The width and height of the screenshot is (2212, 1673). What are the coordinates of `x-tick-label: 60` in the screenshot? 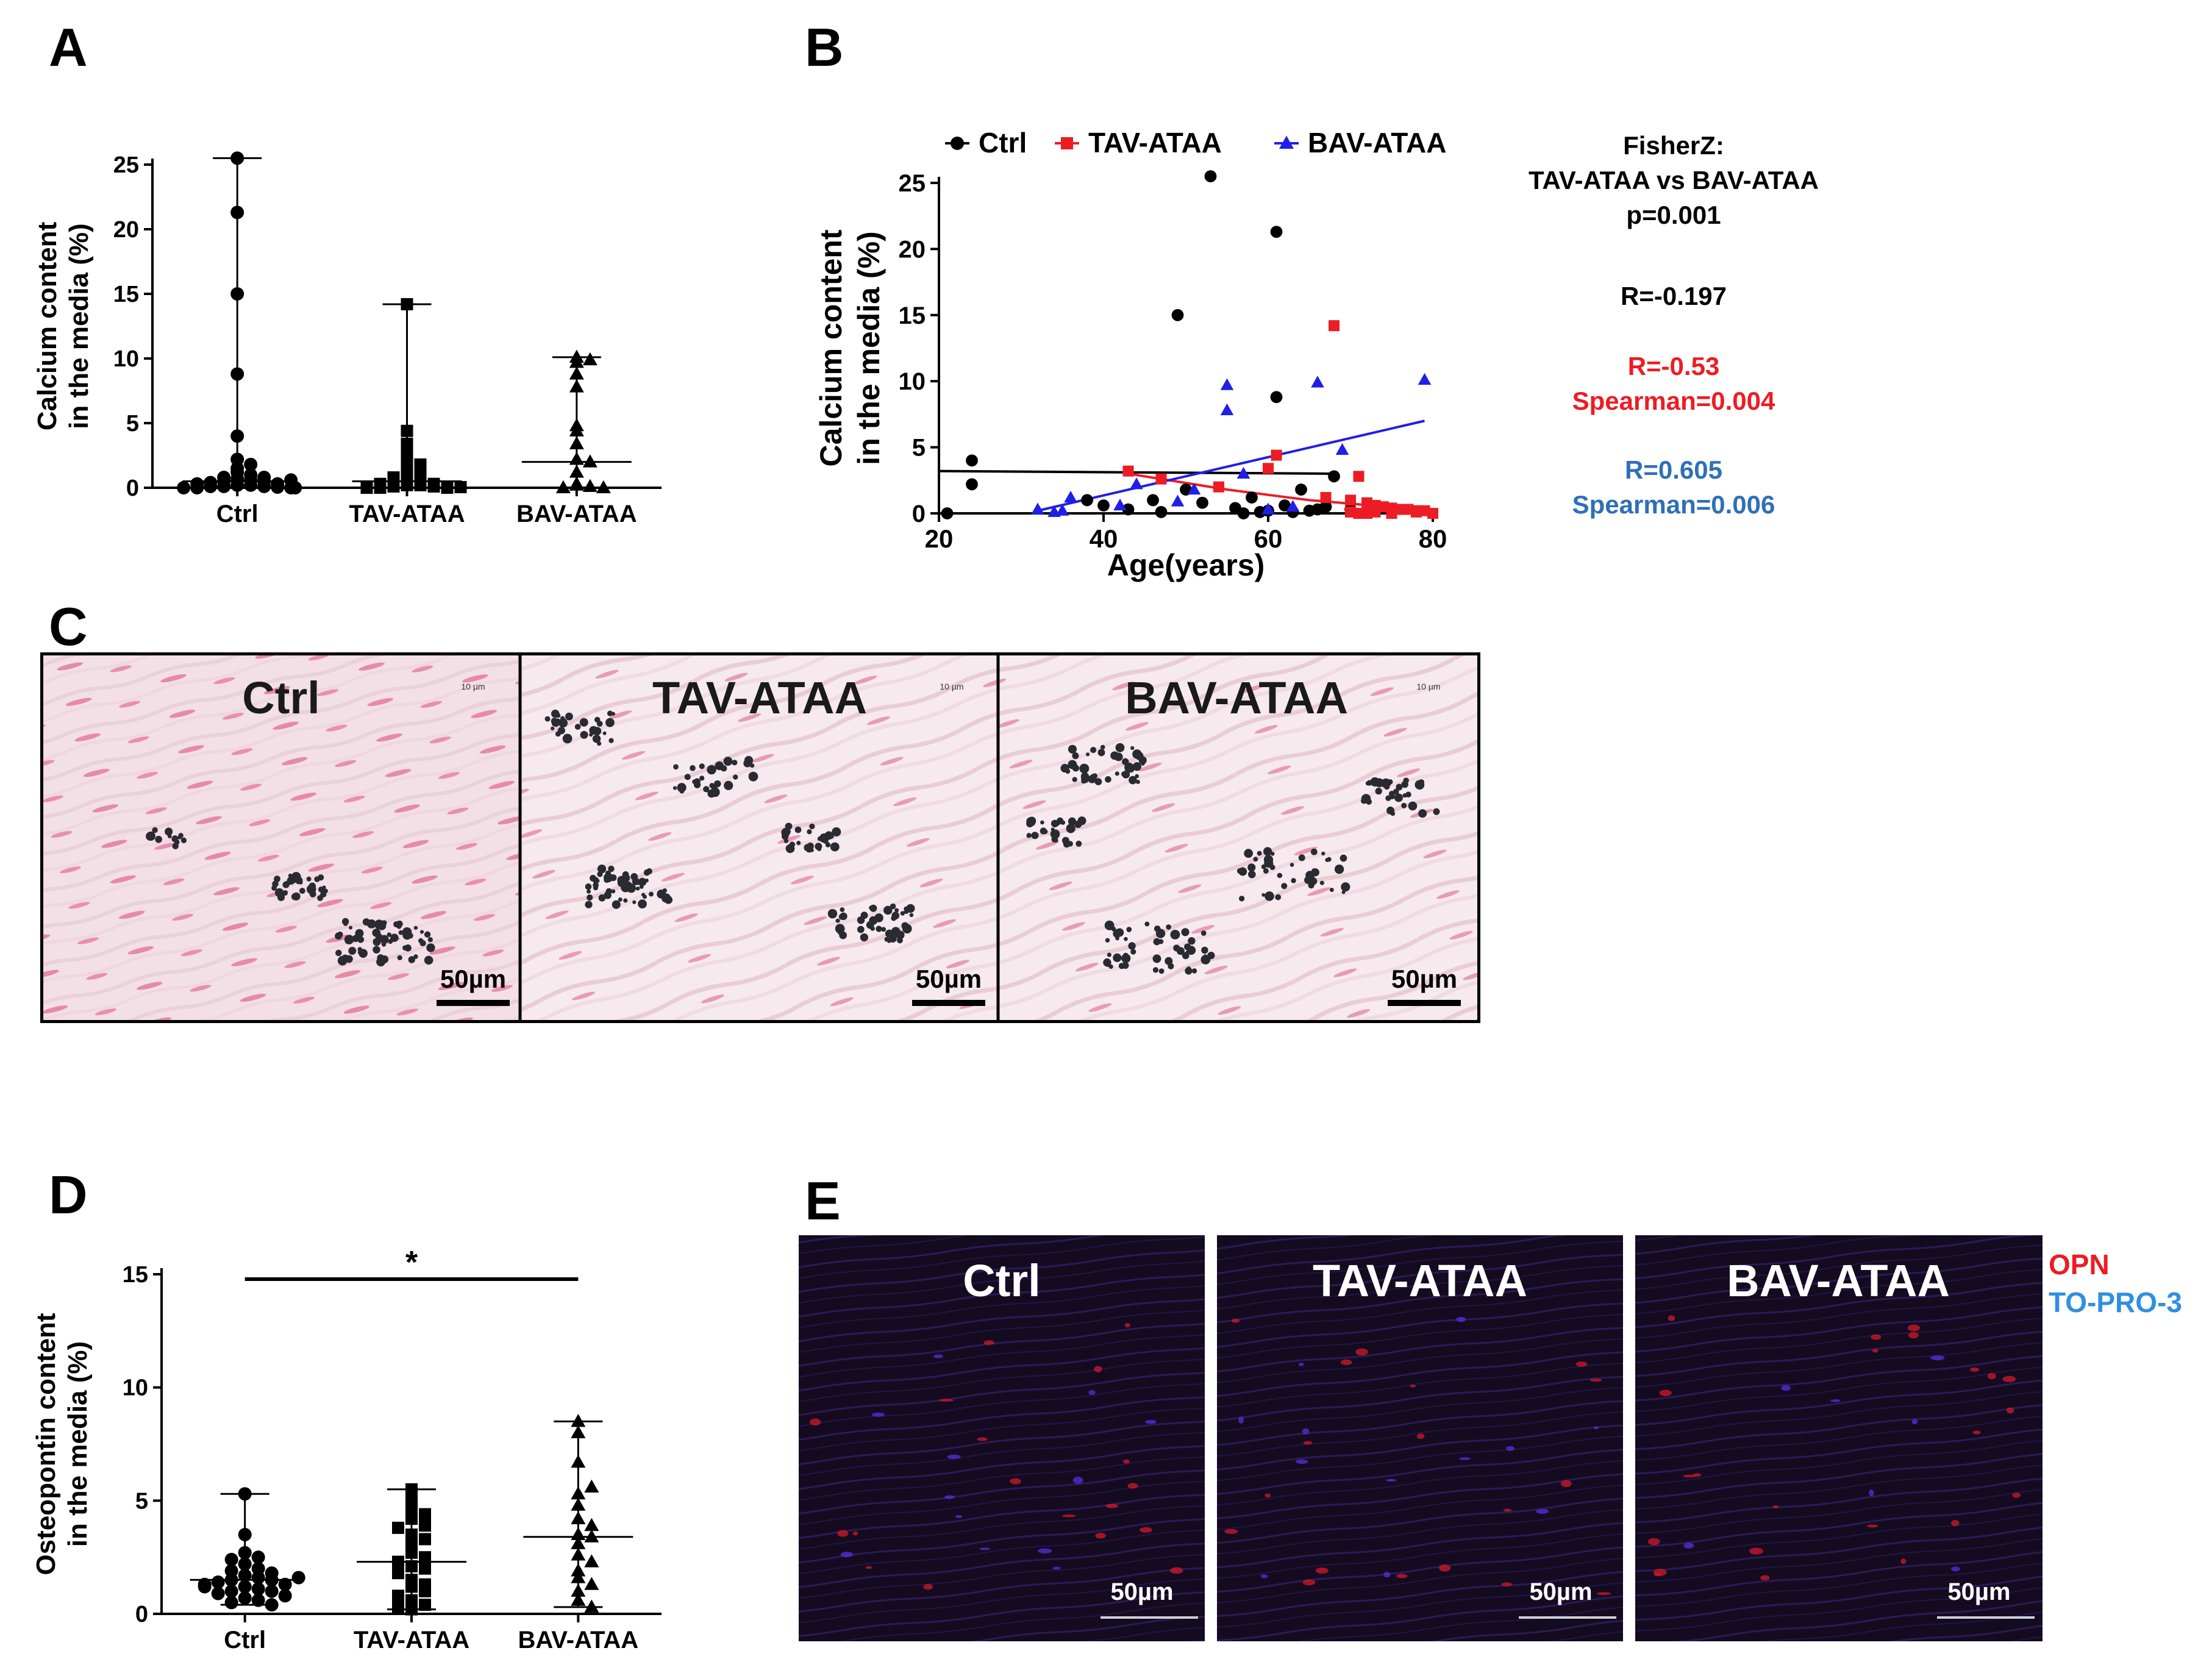 It's located at (1268, 538).